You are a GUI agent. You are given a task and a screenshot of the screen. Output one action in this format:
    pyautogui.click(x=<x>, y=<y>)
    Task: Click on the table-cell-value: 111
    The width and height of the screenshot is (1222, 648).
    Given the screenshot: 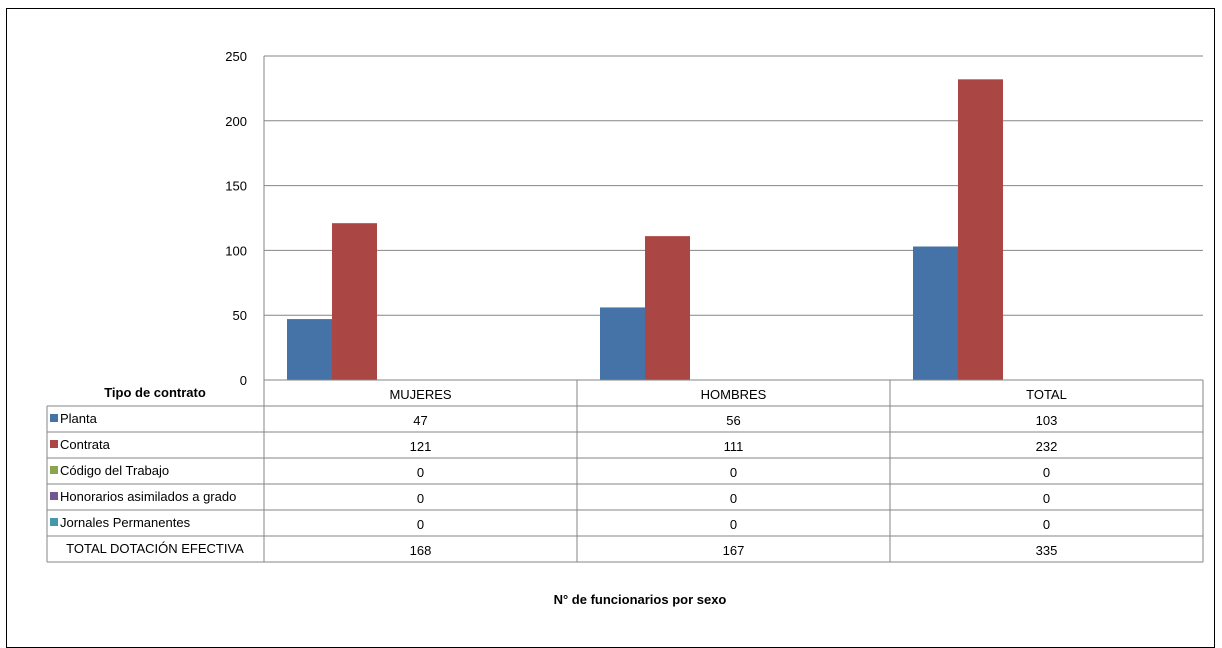 What is the action you would take?
    pyautogui.click(x=734, y=446)
    